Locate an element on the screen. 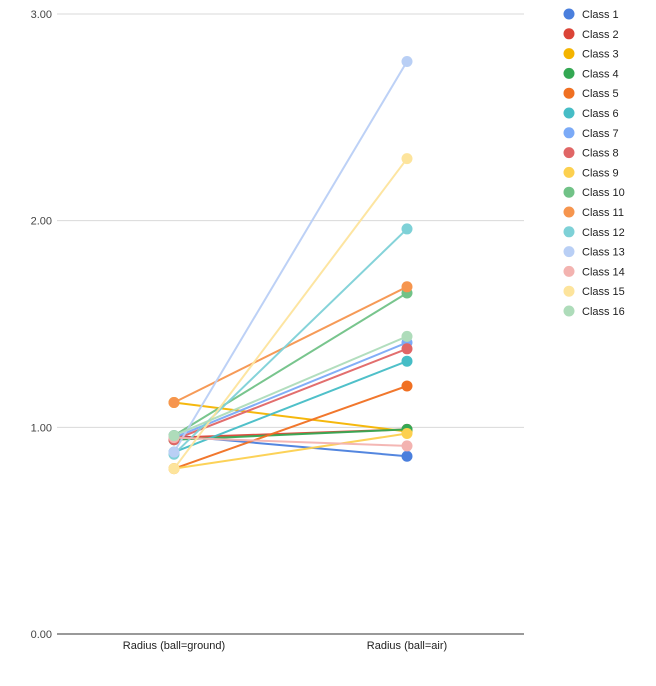  legend-label: Class 6 is located at coordinates (600, 114).